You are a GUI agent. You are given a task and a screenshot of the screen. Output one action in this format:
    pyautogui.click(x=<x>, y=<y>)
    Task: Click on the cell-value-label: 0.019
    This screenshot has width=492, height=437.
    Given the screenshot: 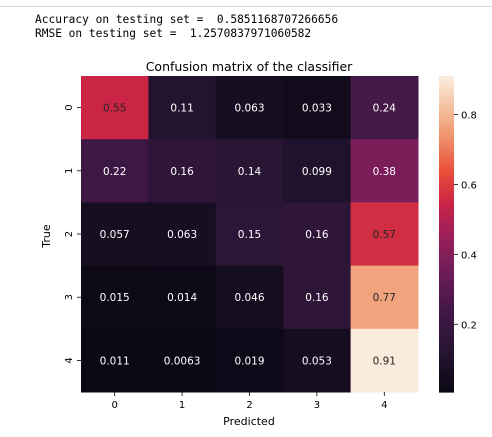 What is the action you would take?
    pyautogui.click(x=249, y=361)
    